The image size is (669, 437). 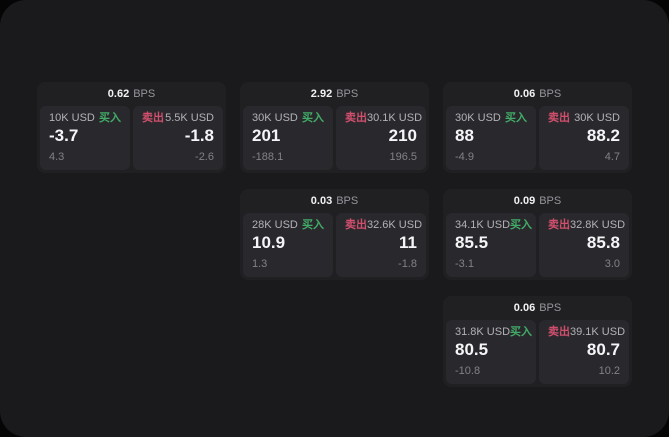 I want to click on bps-value: 0.03, so click(x=321, y=201).